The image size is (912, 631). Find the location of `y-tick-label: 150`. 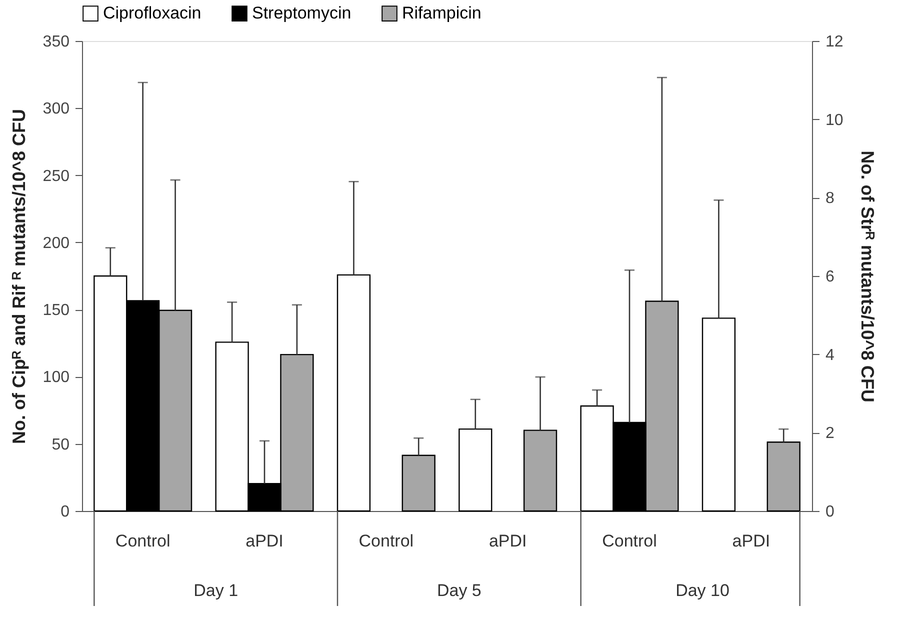

y-tick-label: 150 is located at coordinates (56, 311).